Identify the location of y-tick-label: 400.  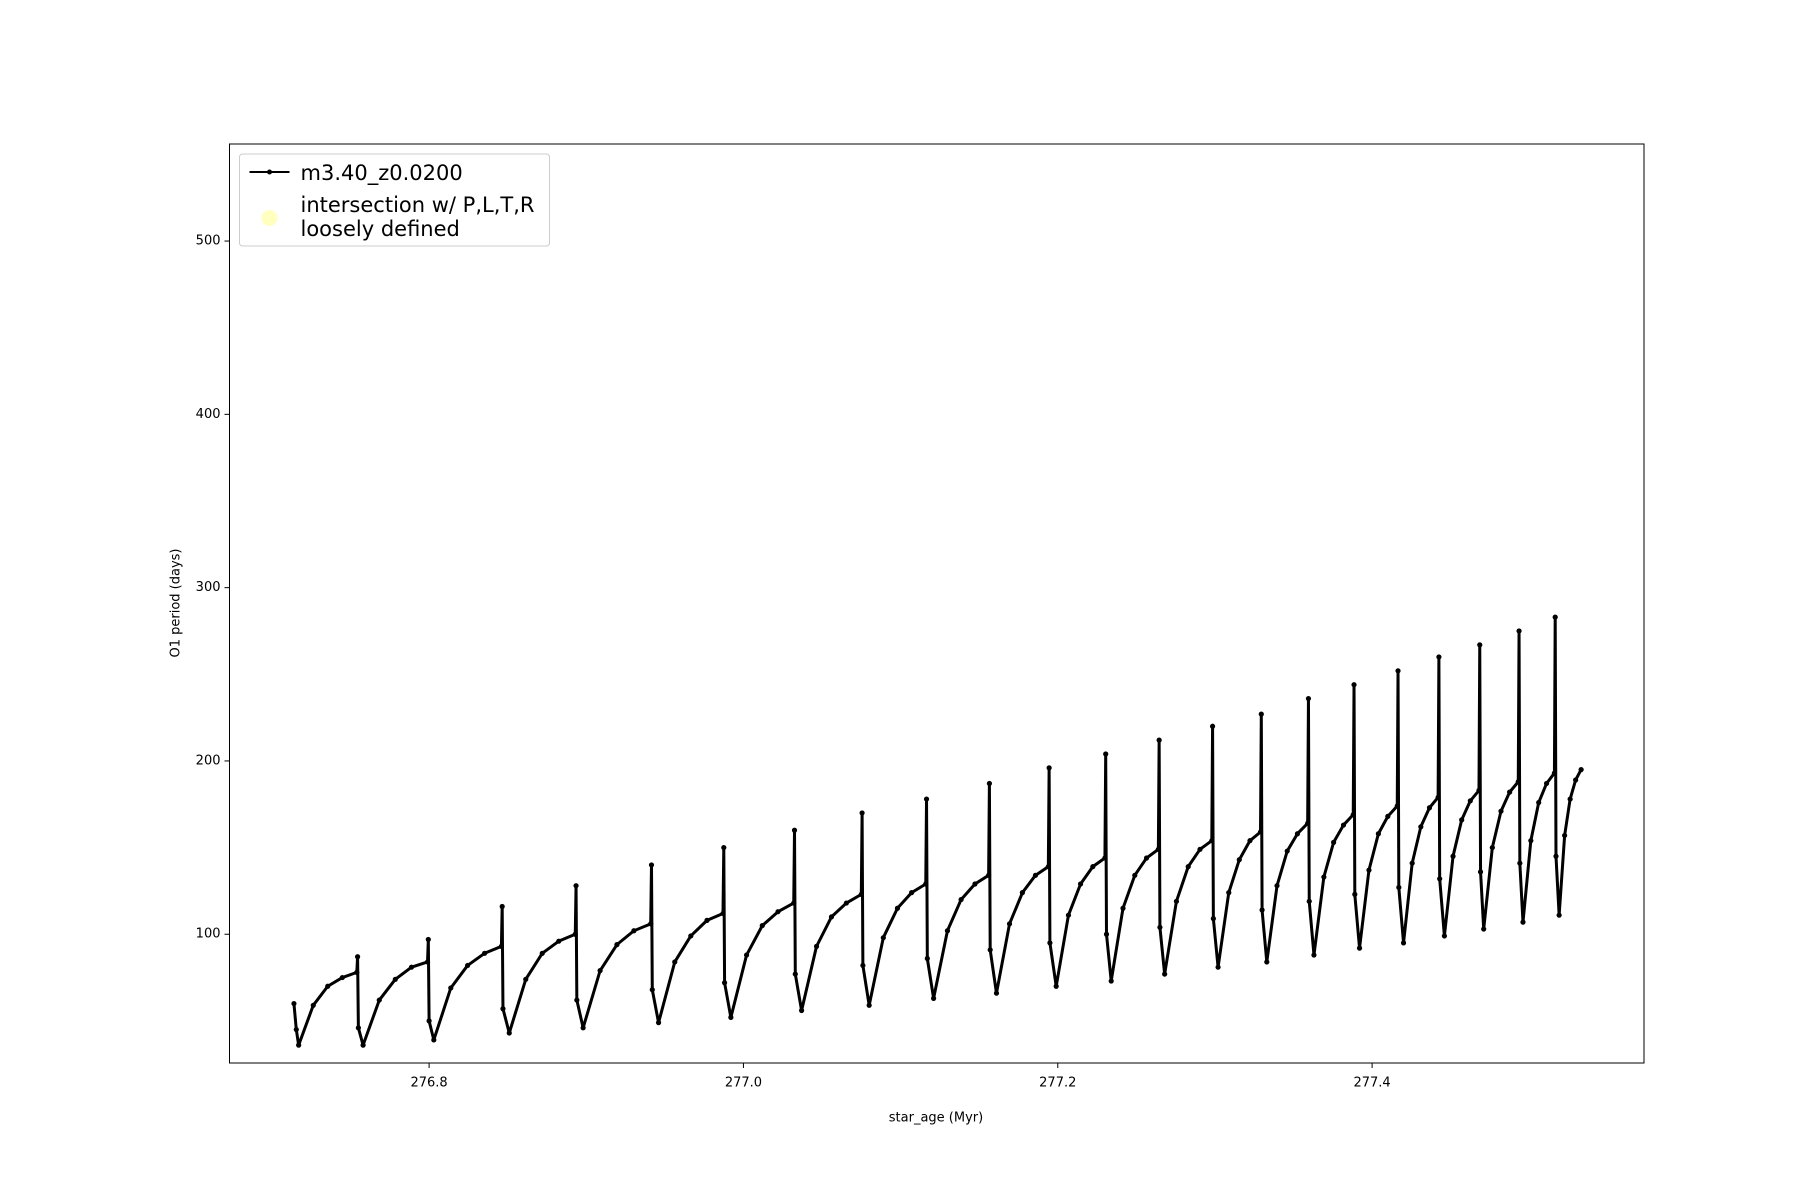
(208, 414).